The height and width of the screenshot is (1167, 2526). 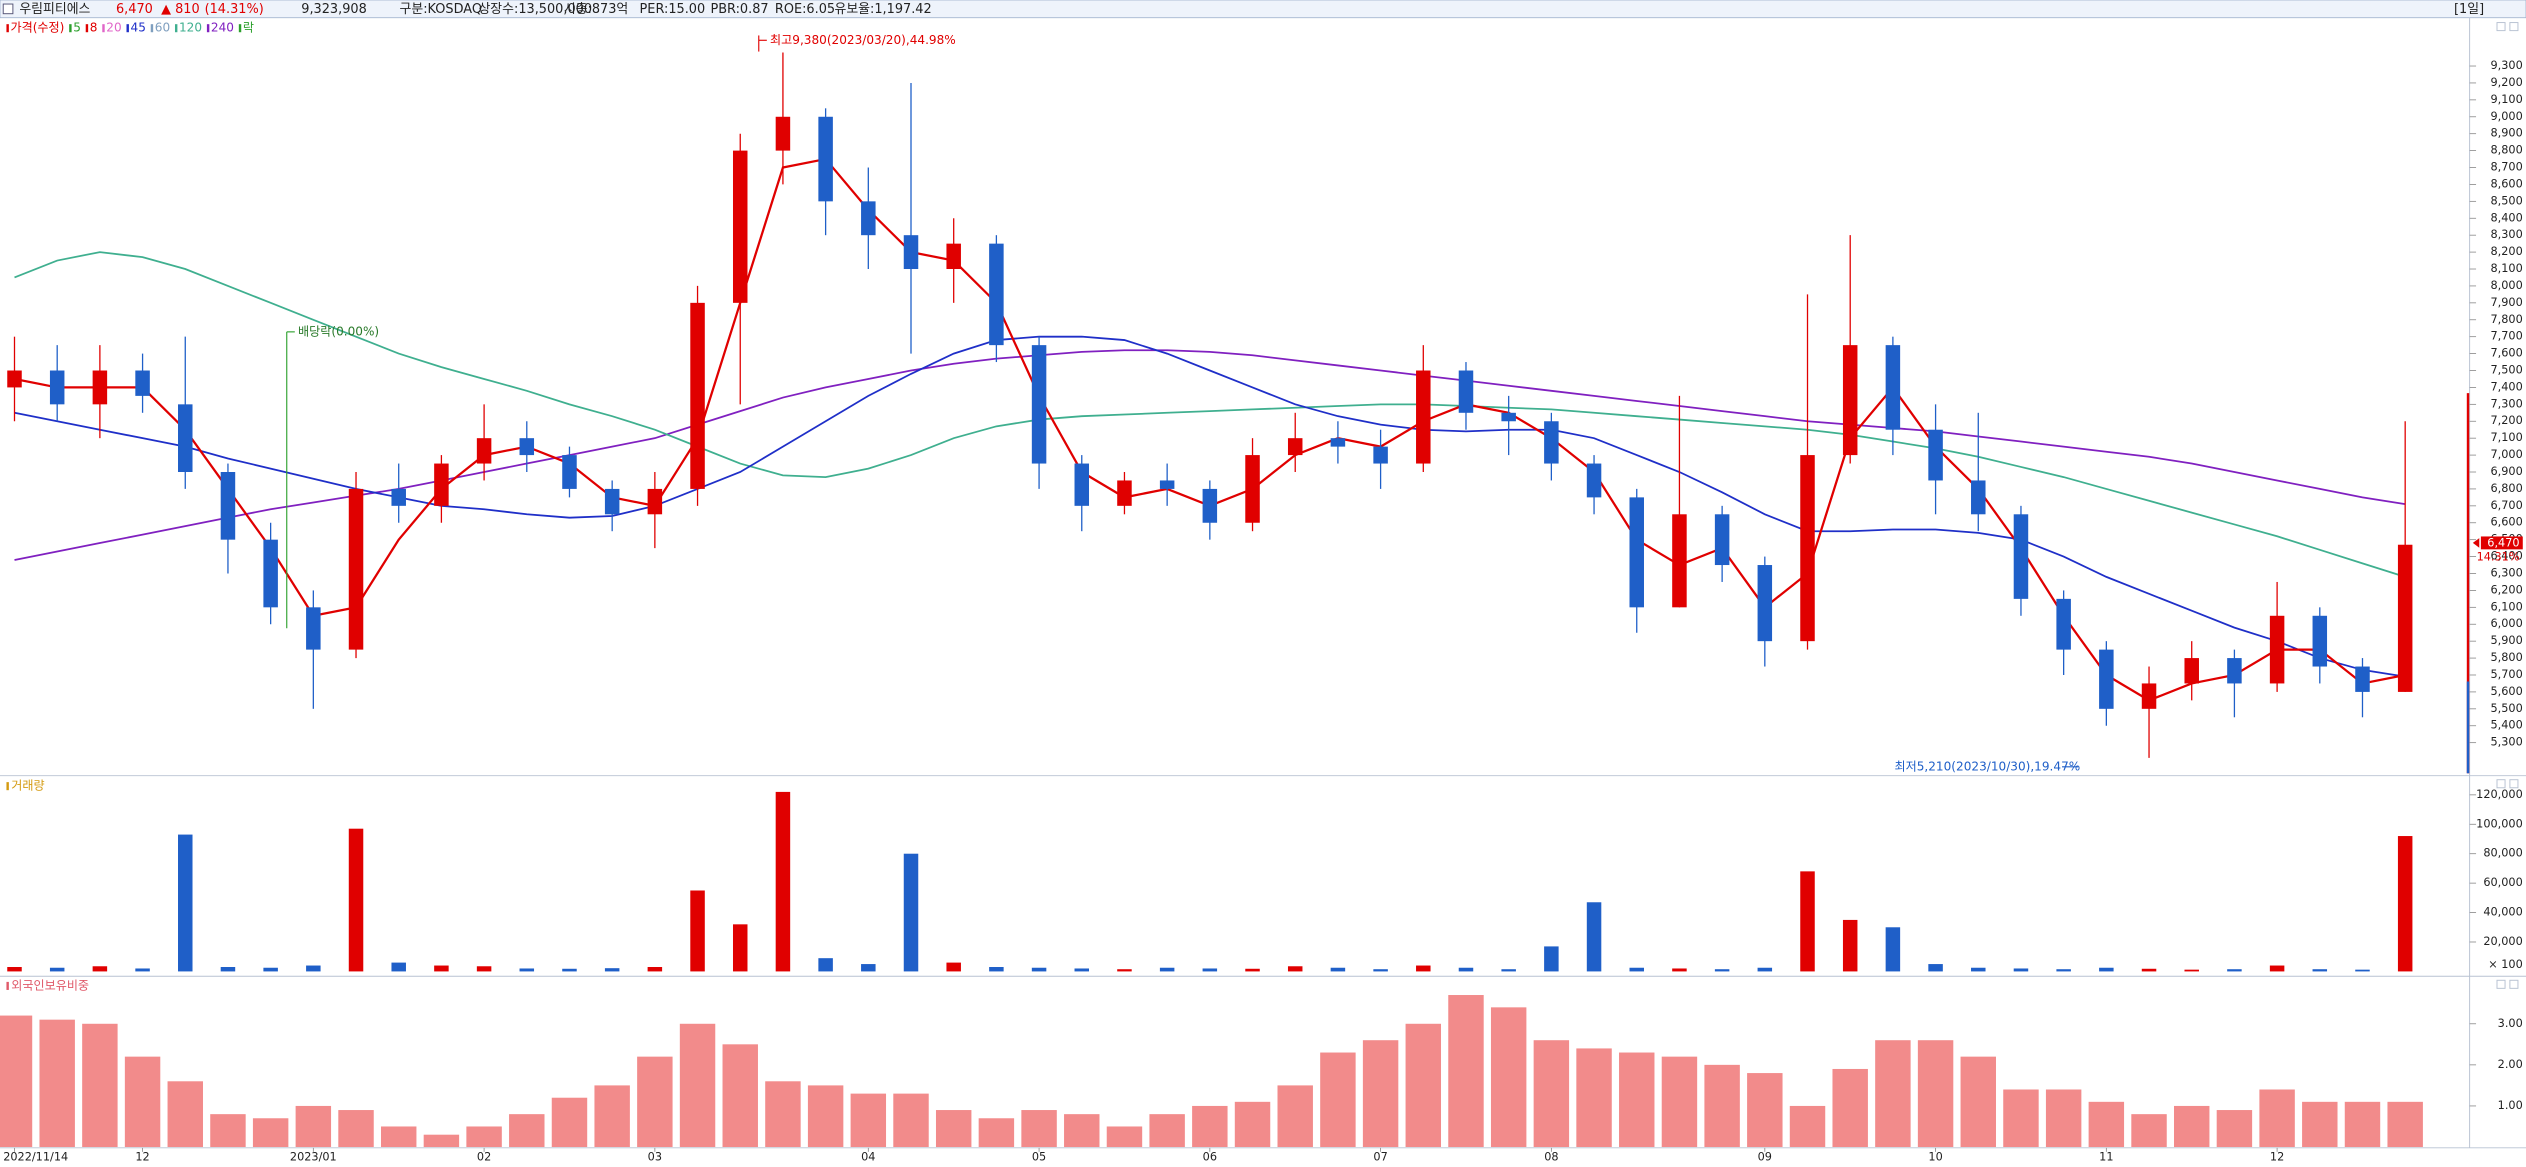 What do you see at coordinates (2507, 99) in the screenshot?
I see `y-tick-label: 9,100` at bounding box center [2507, 99].